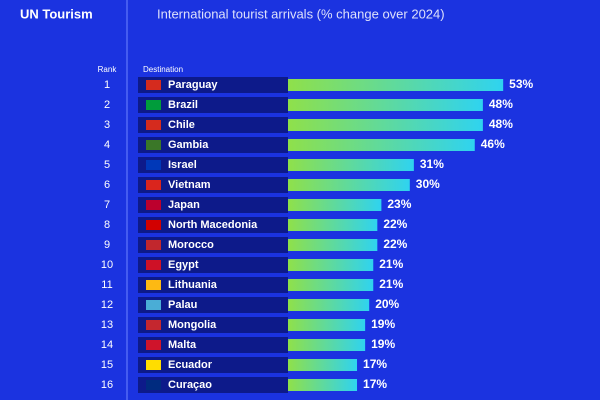  What do you see at coordinates (107, 365) in the screenshot?
I see `rank-label: 15` at bounding box center [107, 365].